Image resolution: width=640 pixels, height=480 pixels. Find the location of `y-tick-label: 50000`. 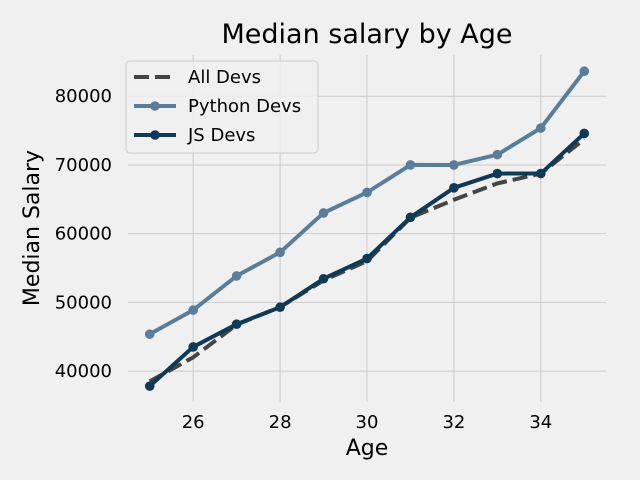

y-tick-label: 50000 is located at coordinates (83, 302).